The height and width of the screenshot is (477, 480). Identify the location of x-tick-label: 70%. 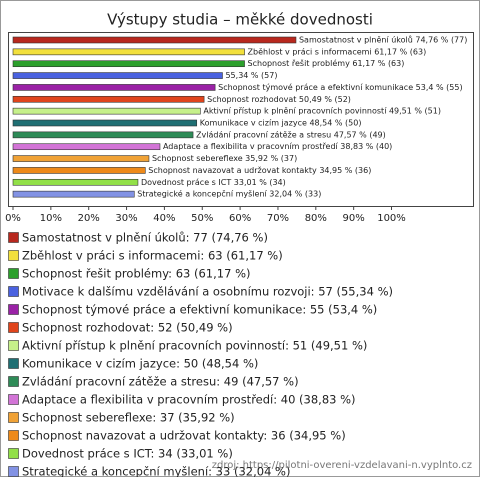
(278, 218).